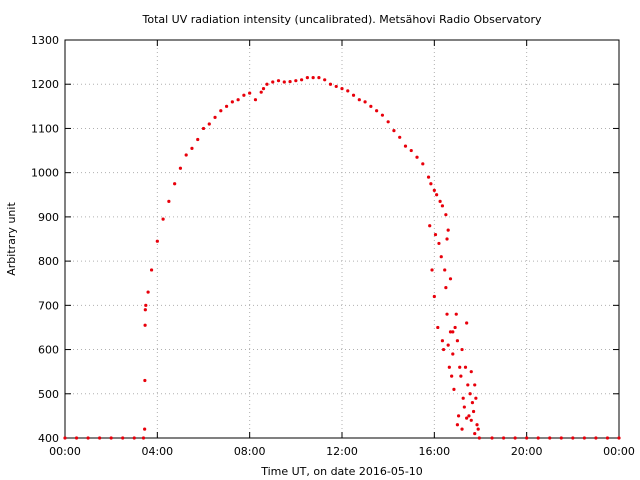  I want to click on y-tick-label: 700, so click(48, 305).